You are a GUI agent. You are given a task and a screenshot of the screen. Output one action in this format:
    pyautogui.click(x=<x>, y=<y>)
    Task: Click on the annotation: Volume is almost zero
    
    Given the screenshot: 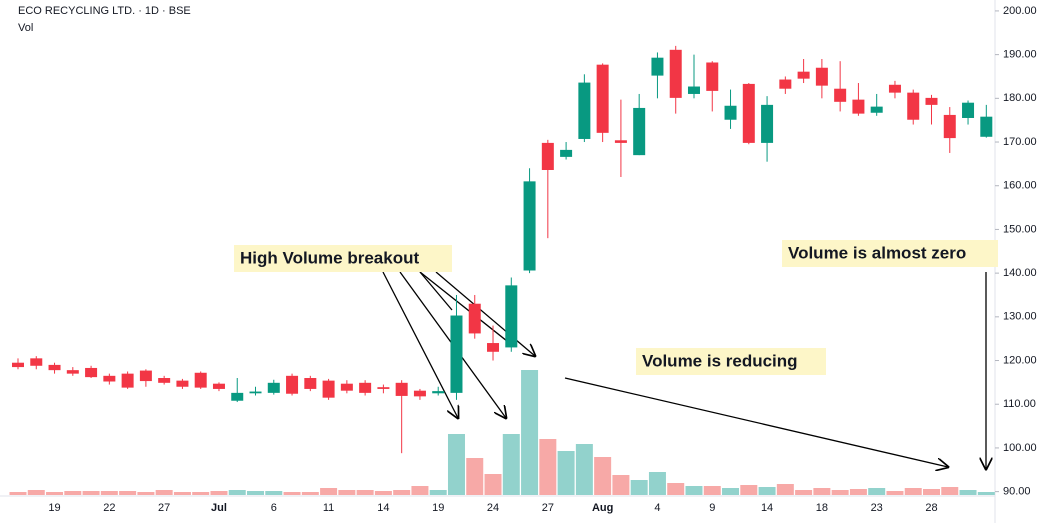 What is the action you would take?
    pyautogui.click(x=877, y=252)
    